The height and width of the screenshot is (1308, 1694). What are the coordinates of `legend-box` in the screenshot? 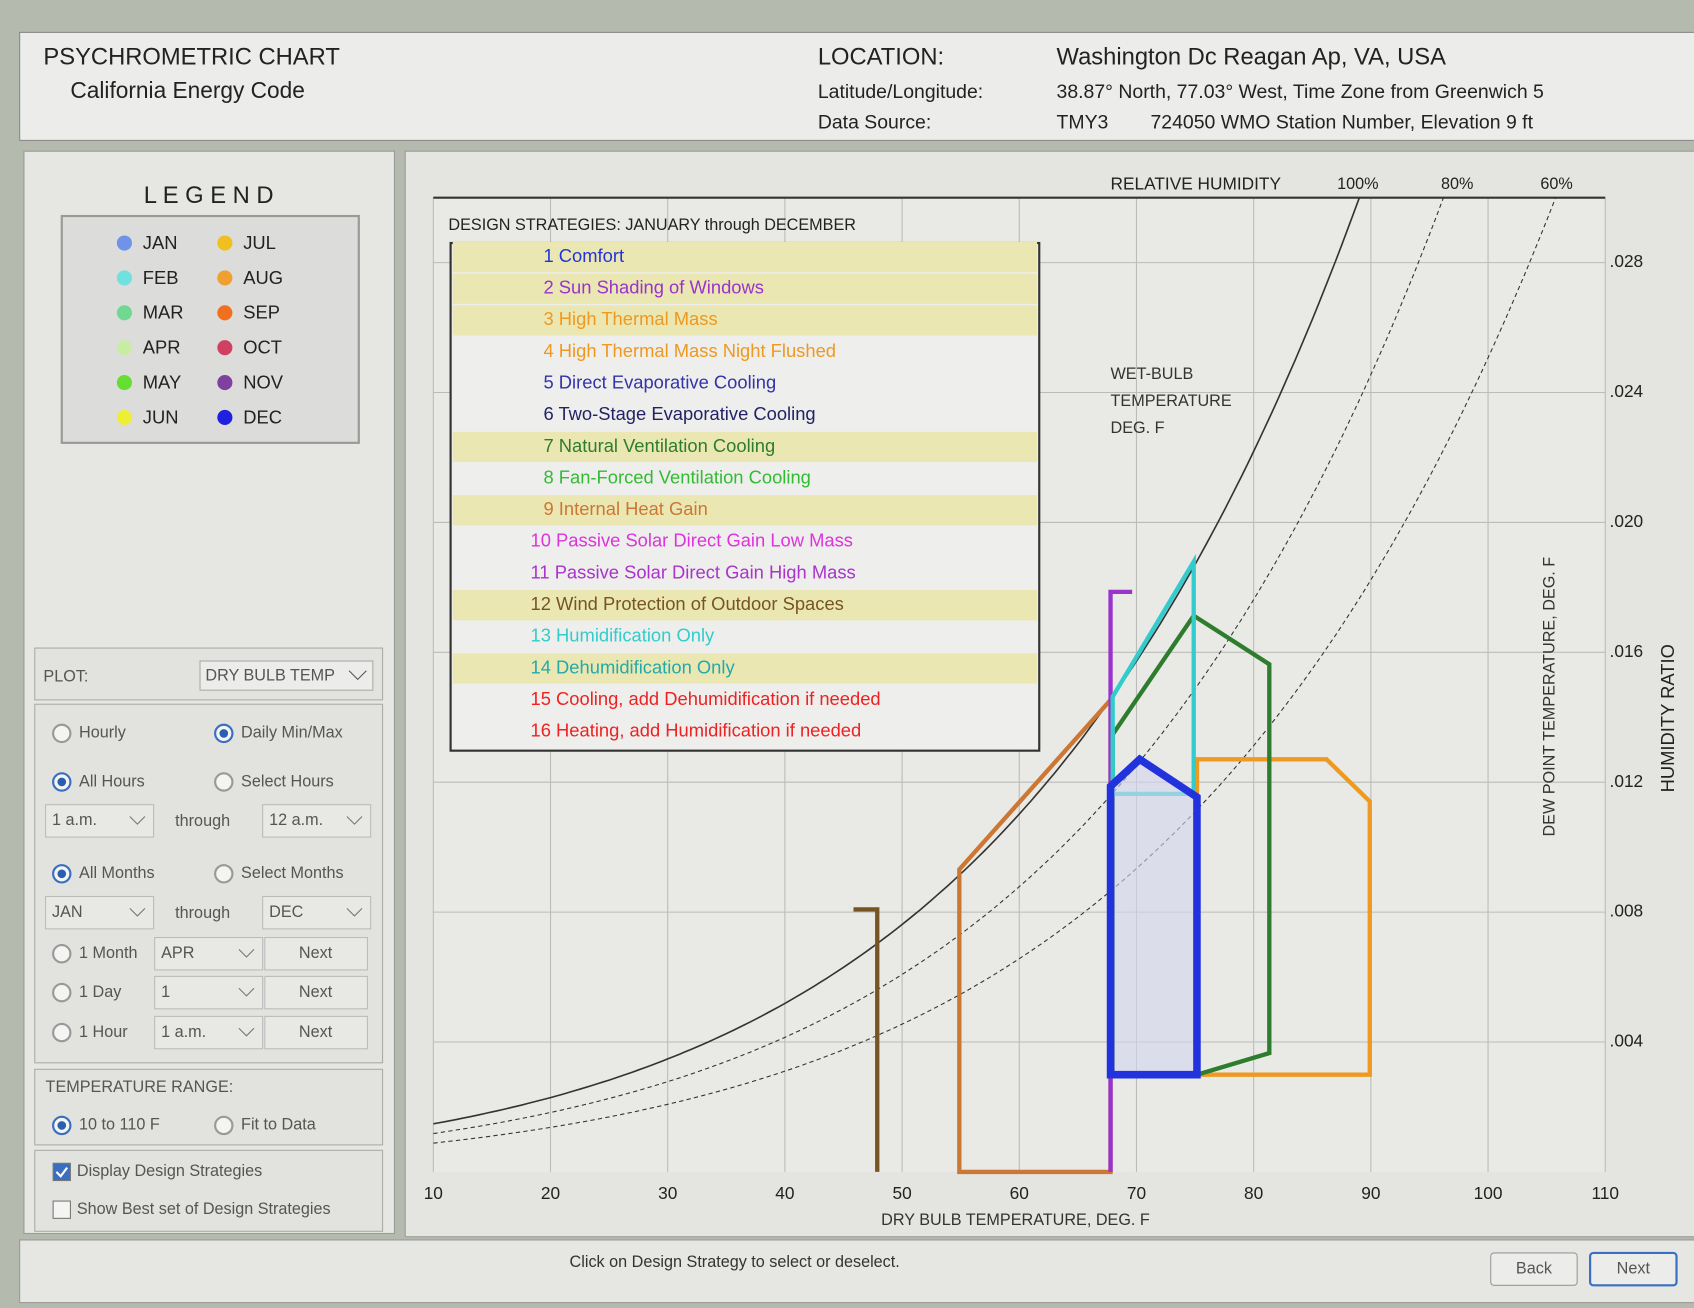 It's located at (210, 329).